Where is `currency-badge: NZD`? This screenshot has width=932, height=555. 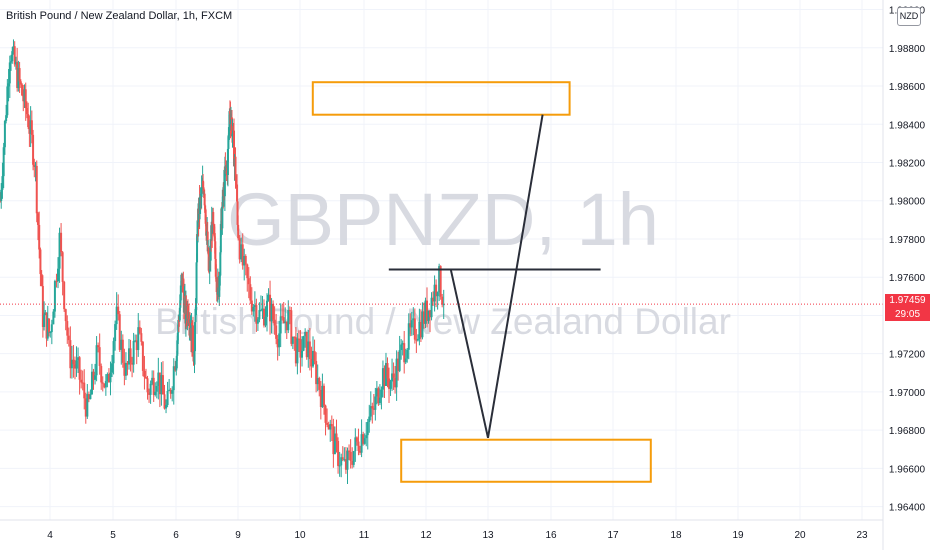 currency-badge: NZD is located at coordinates (909, 16).